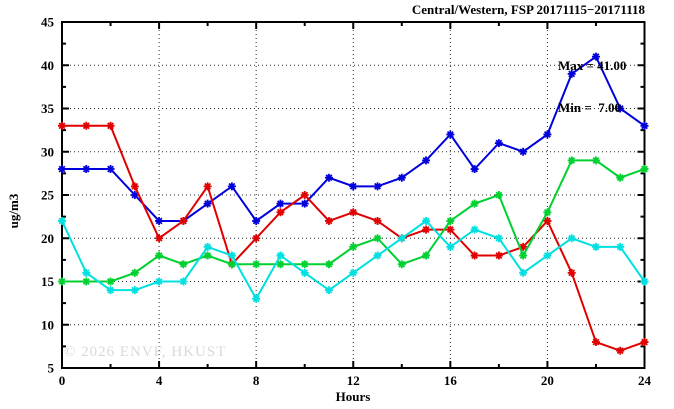 The image size is (674, 409). I want to click on x-axis-label: Hours, so click(353, 396).